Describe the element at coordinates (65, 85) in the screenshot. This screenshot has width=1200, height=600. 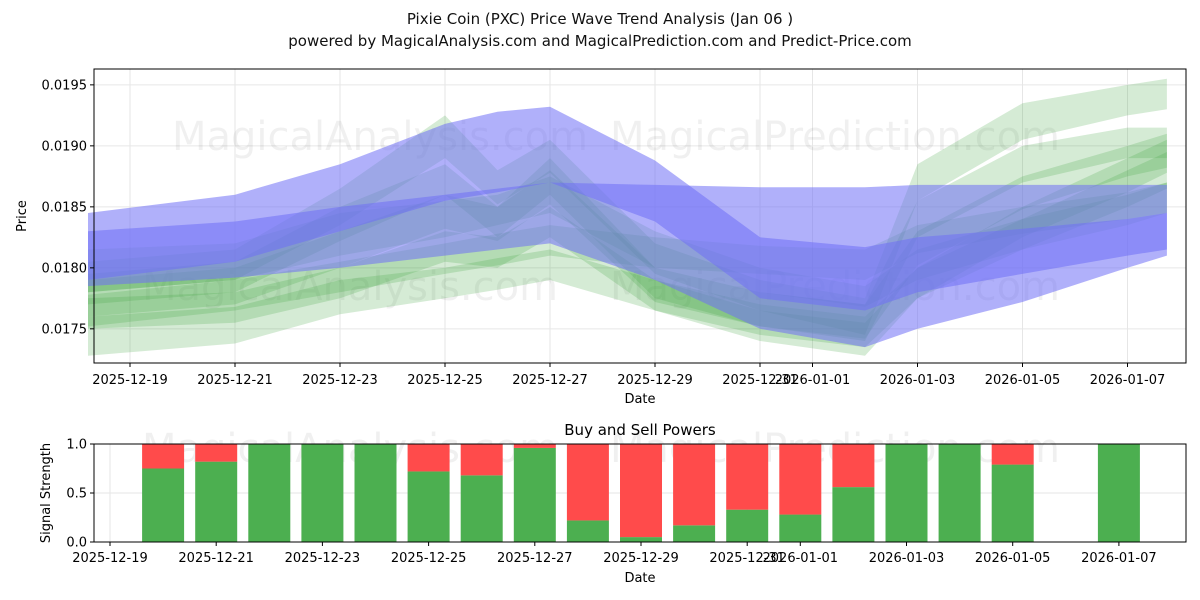
I see `price-y-tick-label: 0.0195` at that location.